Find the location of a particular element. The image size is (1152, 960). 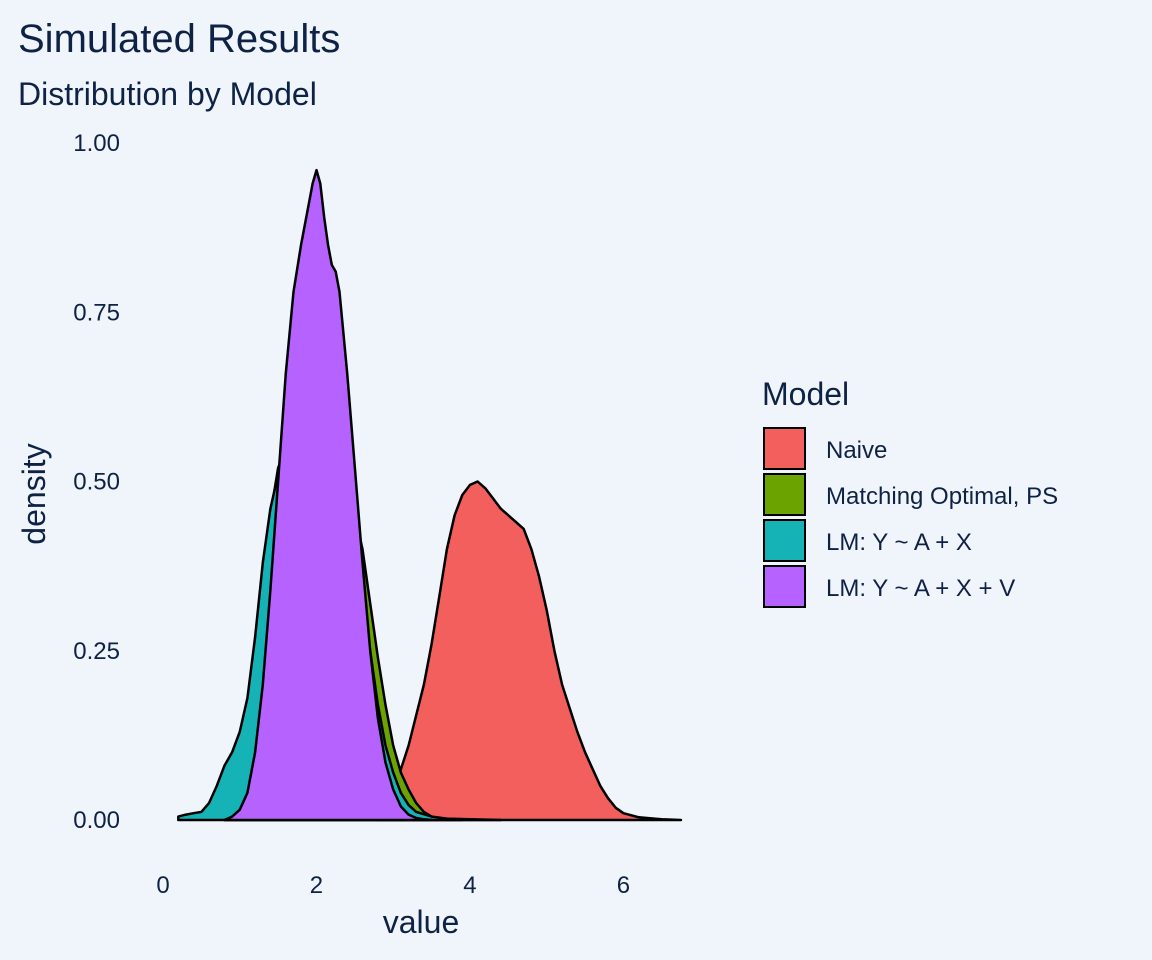

x-axis-ticks: 0 2 4 6 is located at coordinates (393, 885).